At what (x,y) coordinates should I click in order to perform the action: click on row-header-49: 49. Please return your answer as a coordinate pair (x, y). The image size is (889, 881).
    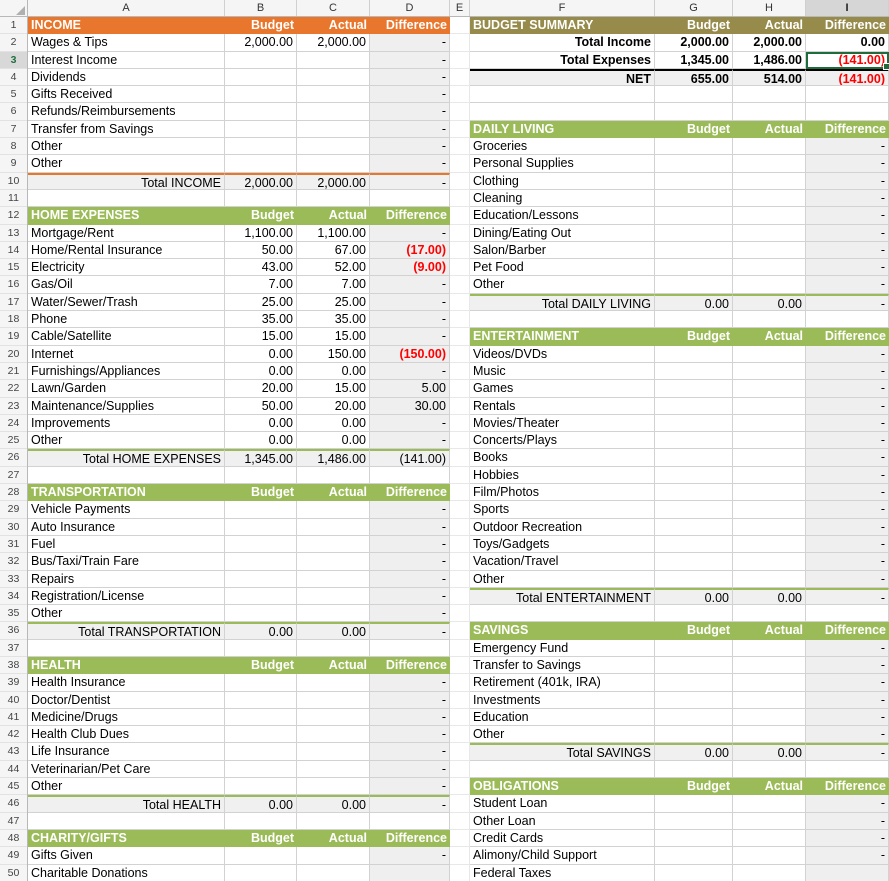
    Looking at the image, I should click on (13, 856).